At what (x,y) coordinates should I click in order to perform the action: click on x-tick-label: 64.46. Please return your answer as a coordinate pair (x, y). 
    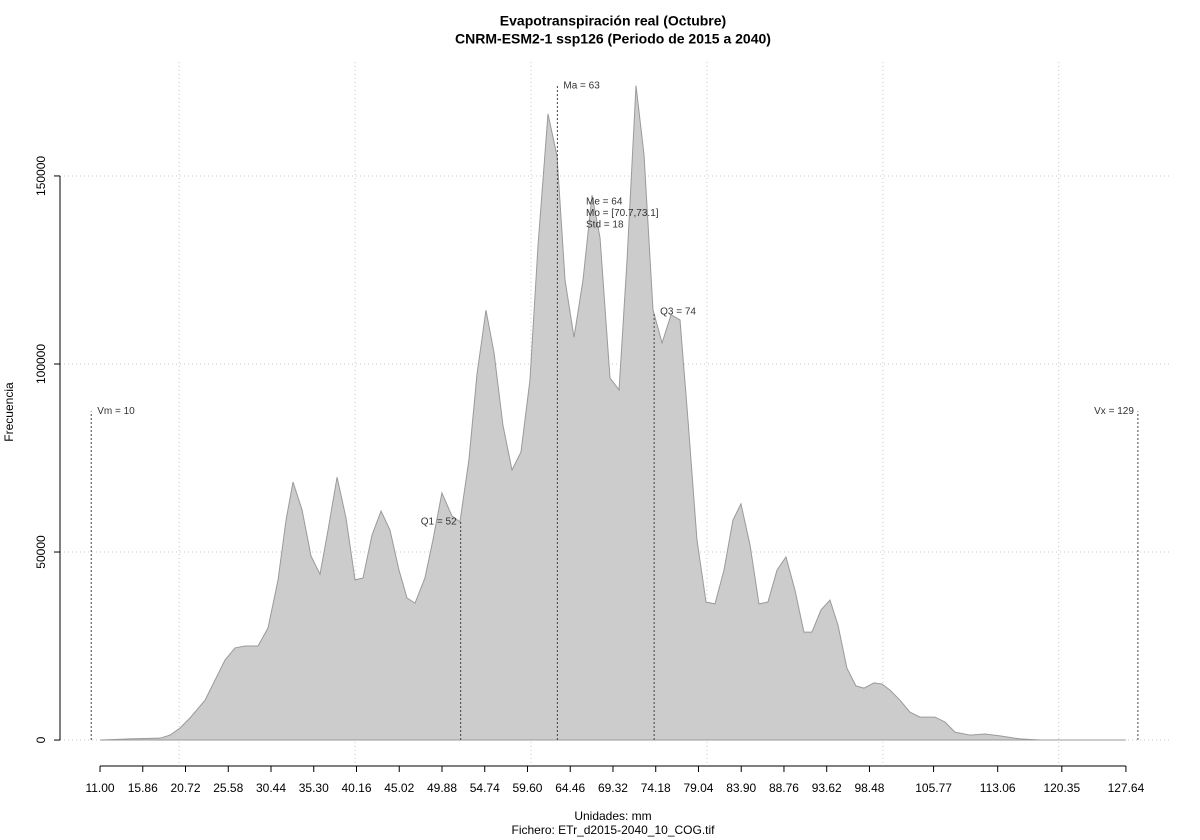
    Looking at the image, I should click on (570, 788).